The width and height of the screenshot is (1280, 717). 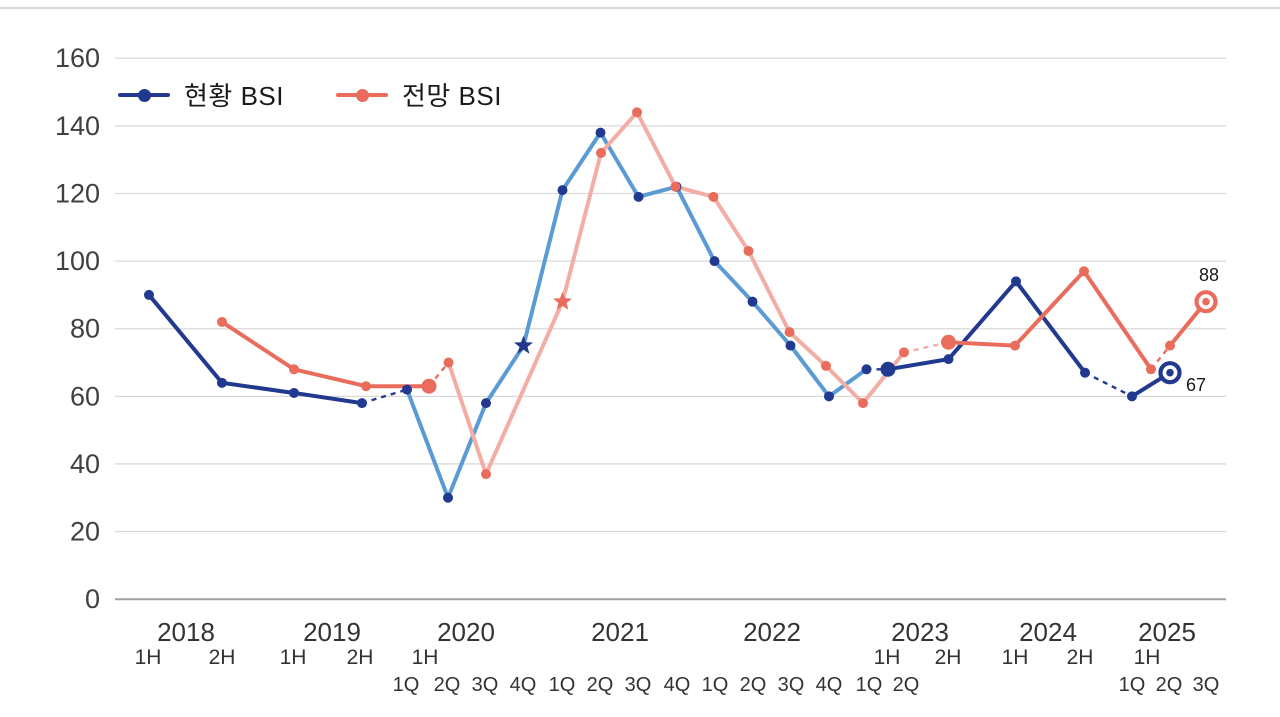 What do you see at coordinates (1151, 369) in the screenshot?
I see `outlook-point-2025-1H` at bounding box center [1151, 369].